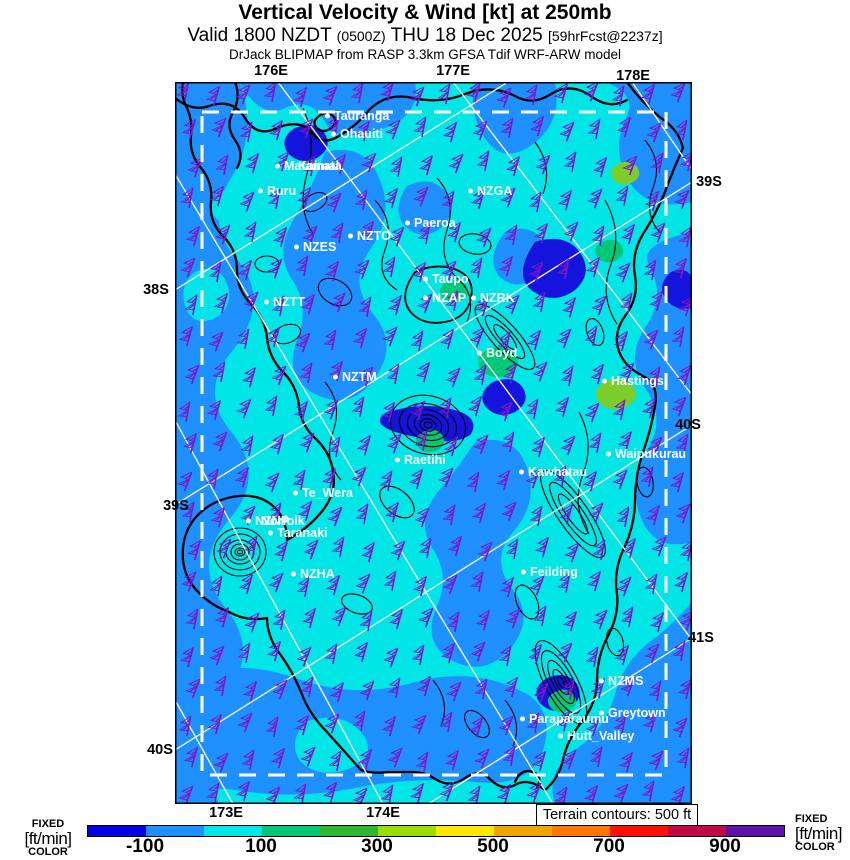  Describe the element at coordinates (425, 12) in the screenshot. I see `page-title: Vertical Velocity & Wind [kt] at 250mb` at that location.